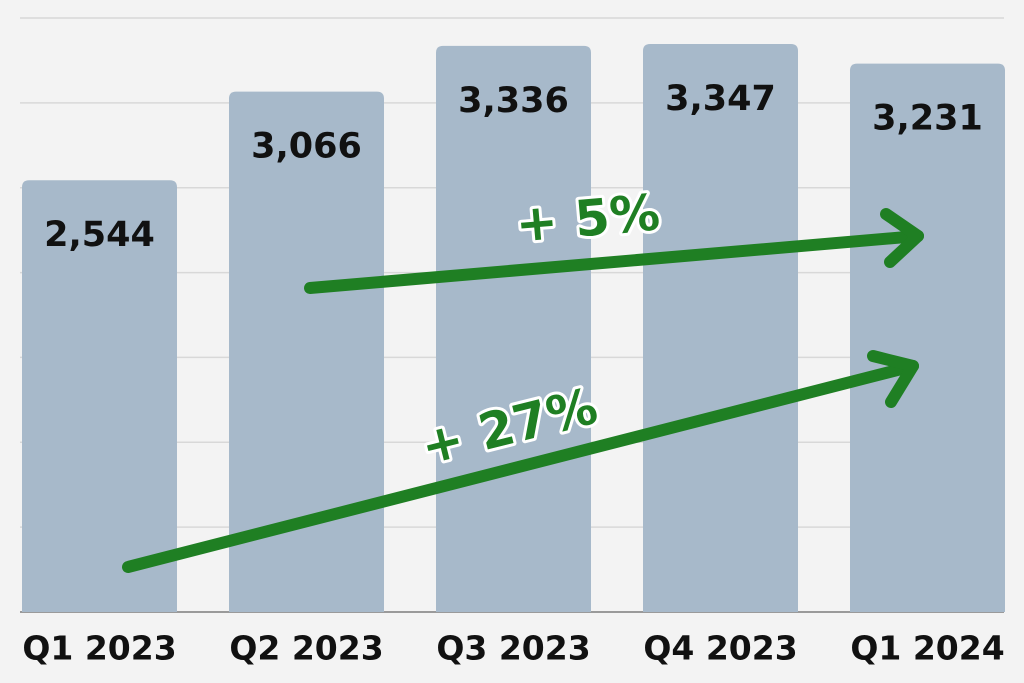  I want to click on annotation: + 5%, so click(587, 218).